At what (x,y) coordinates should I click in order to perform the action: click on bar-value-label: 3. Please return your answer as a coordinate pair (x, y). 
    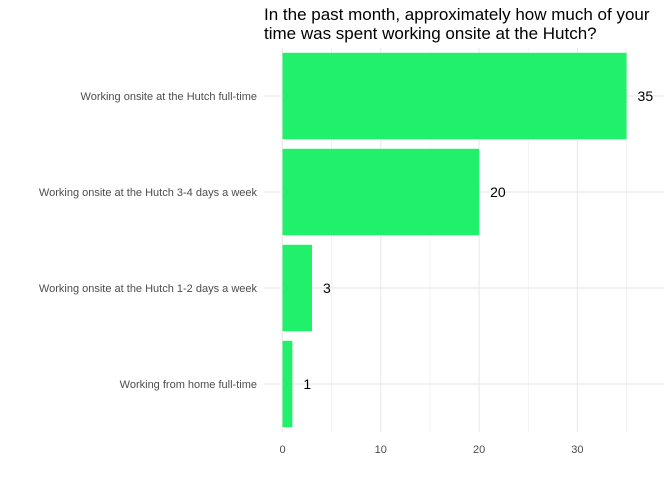
    Looking at the image, I should click on (327, 288).